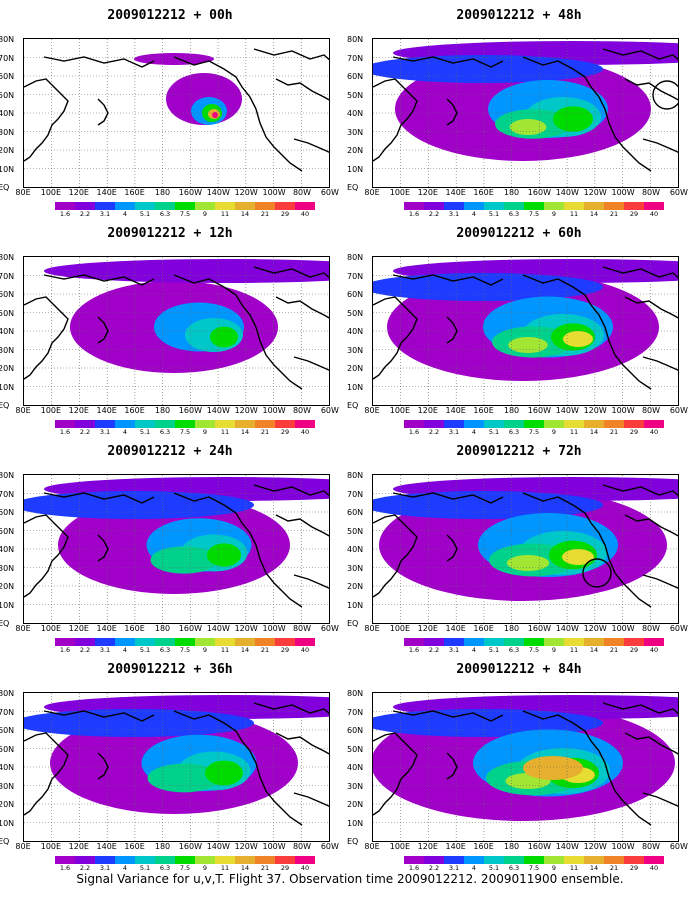 The width and height of the screenshot is (700, 900). What do you see at coordinates (329, 410) in the screenshot?
I see `longitude-label: 60W` at bounding box center [329, 410].